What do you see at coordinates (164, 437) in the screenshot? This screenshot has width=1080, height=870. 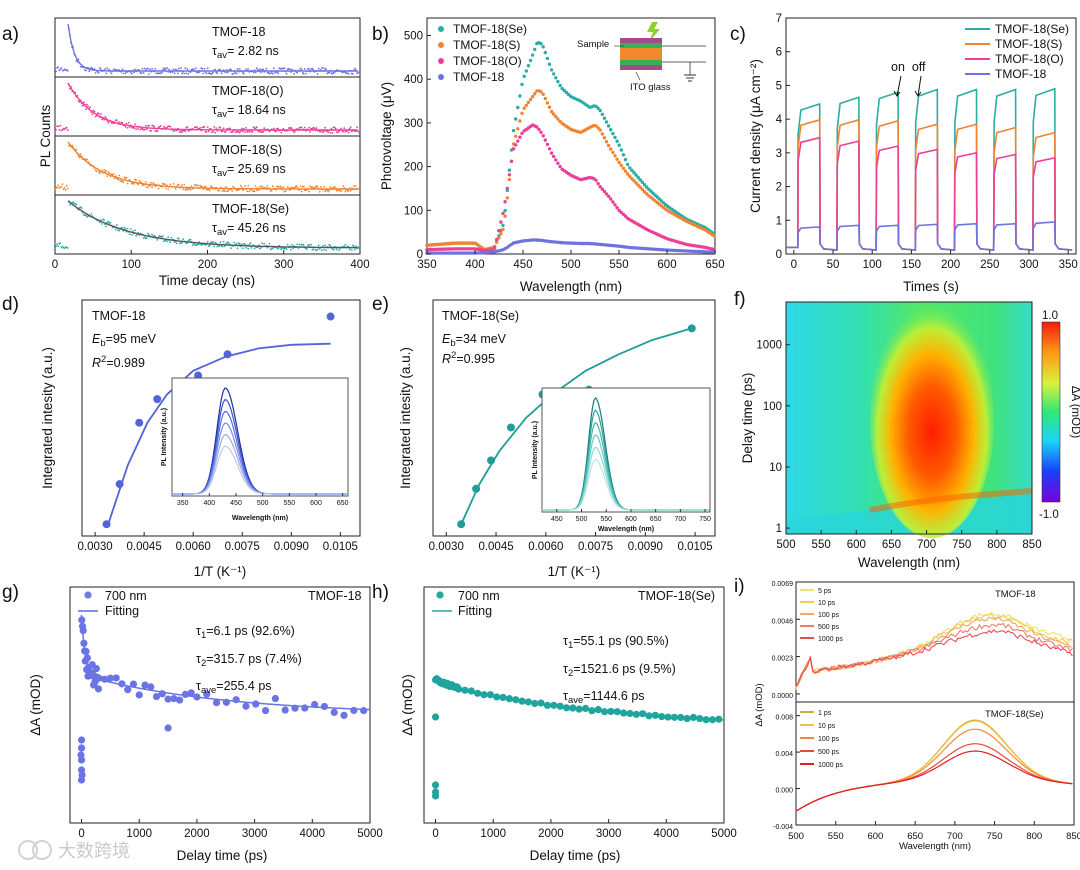 I see `d-inset-ylabel: PL Intensity (a.u.)` at bounding box center [164, 437].